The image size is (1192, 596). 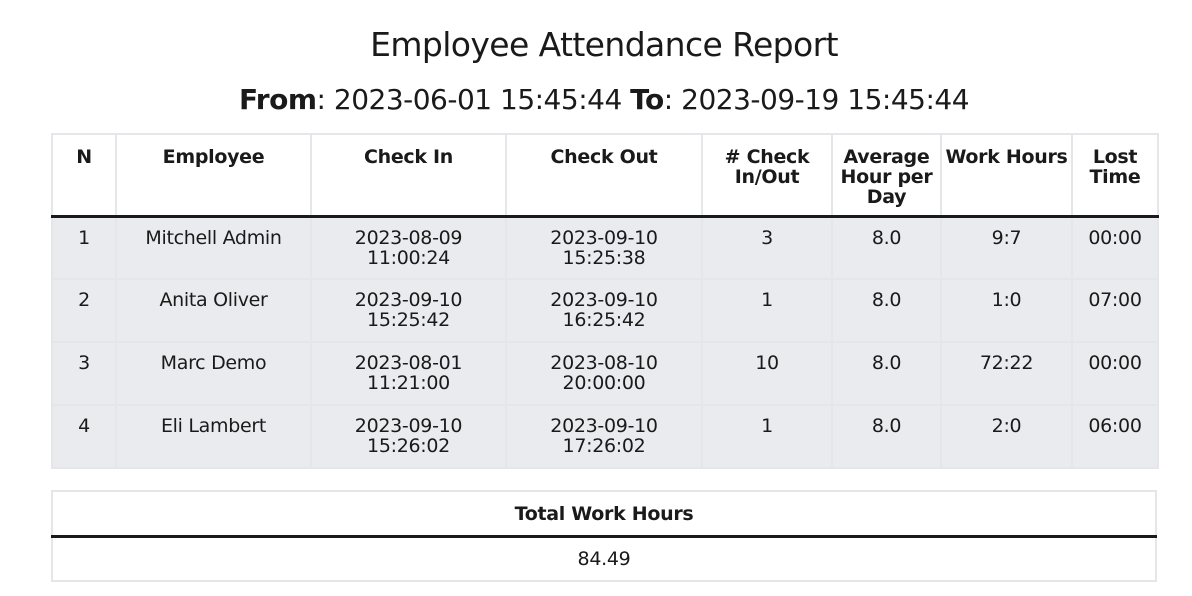 What do you see at coordinates (84, 247) in the screenshot?
I see `cell-n: 1` at bounding box center [84, 247].